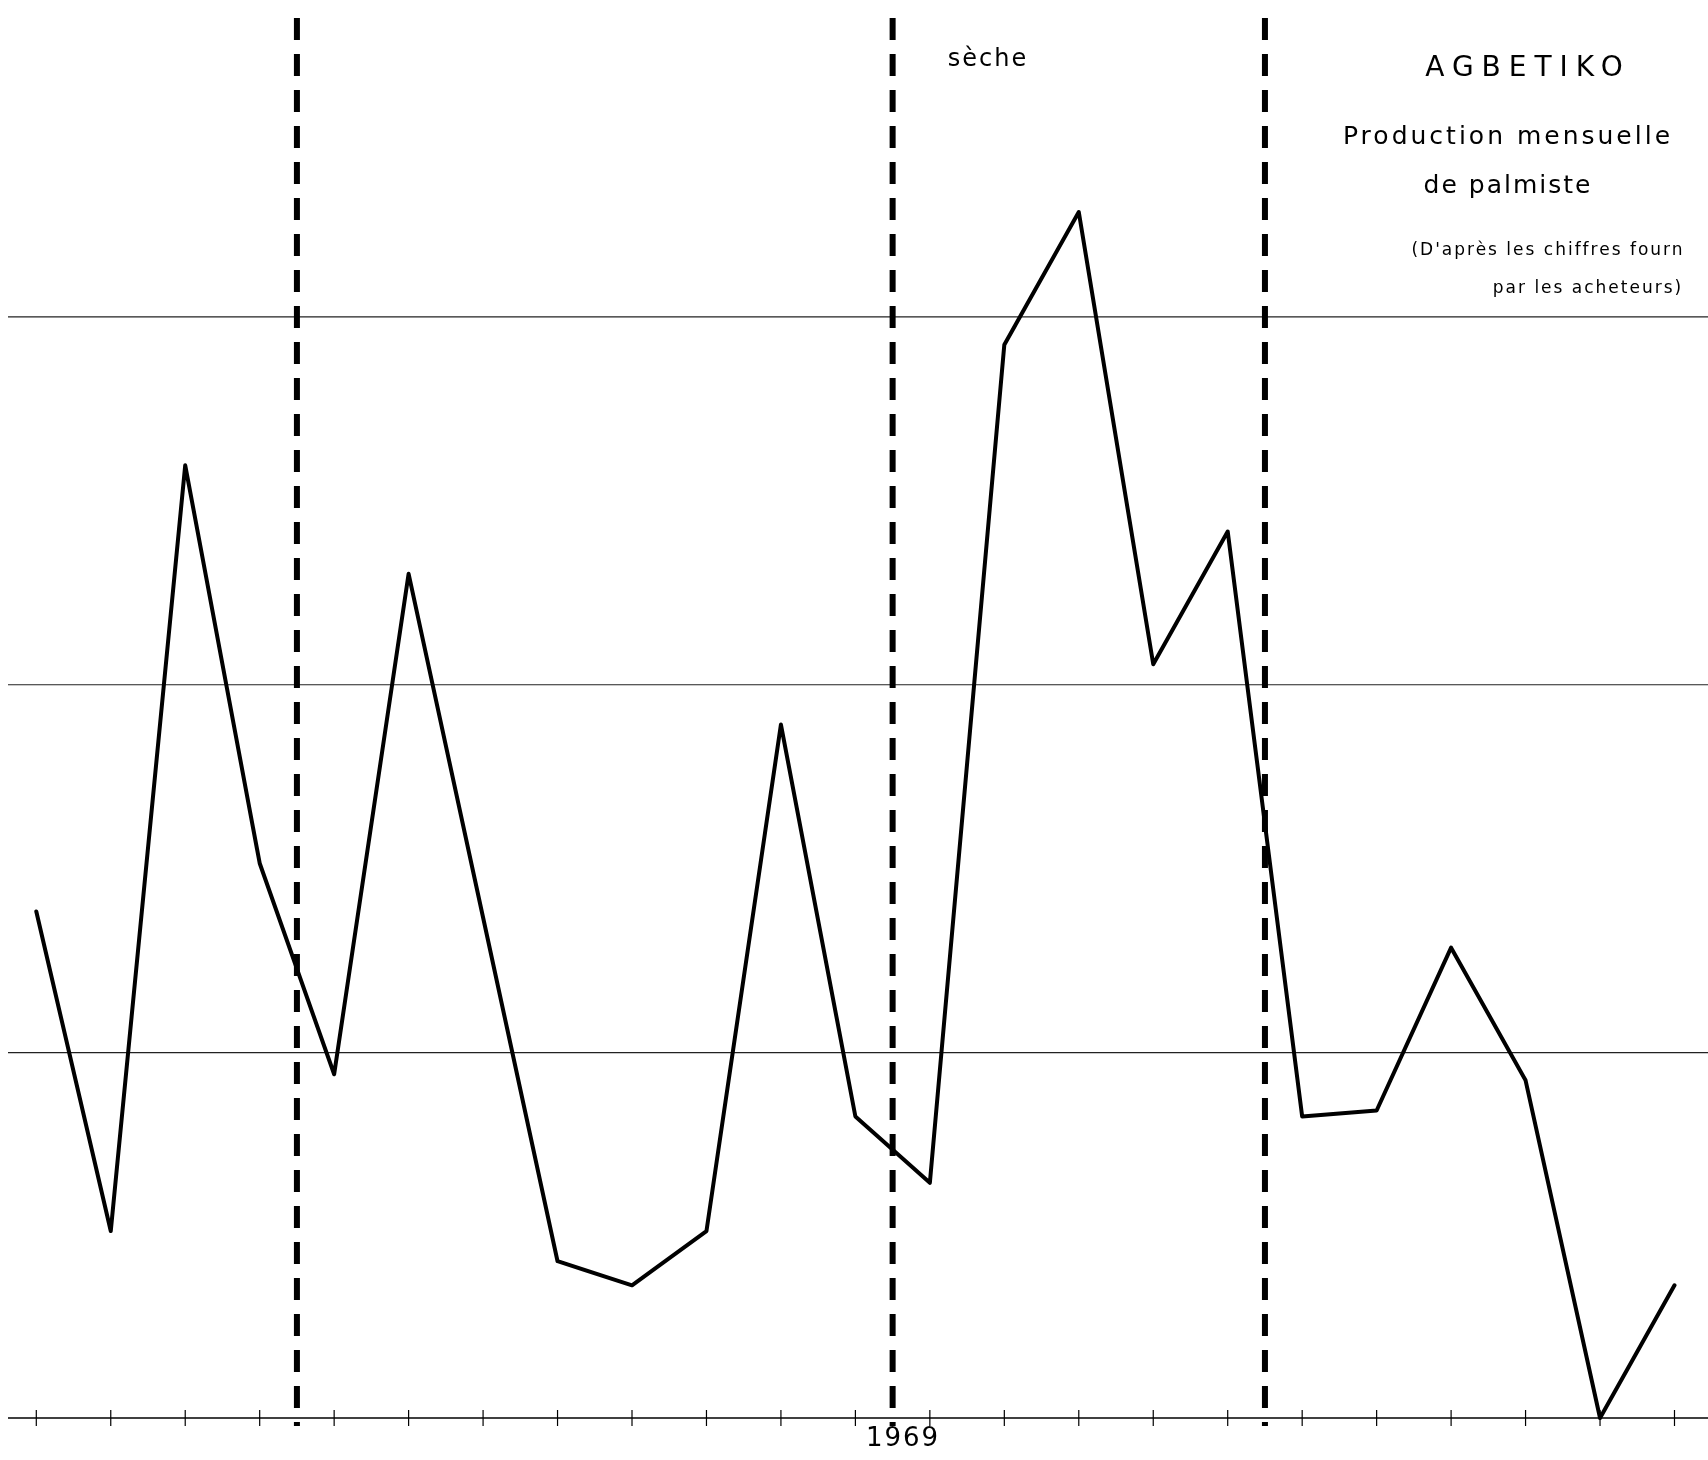 This screenshot has height=1460, width=1708. I want to click on chart-title: AGBETIKO, so click(1528, 66).